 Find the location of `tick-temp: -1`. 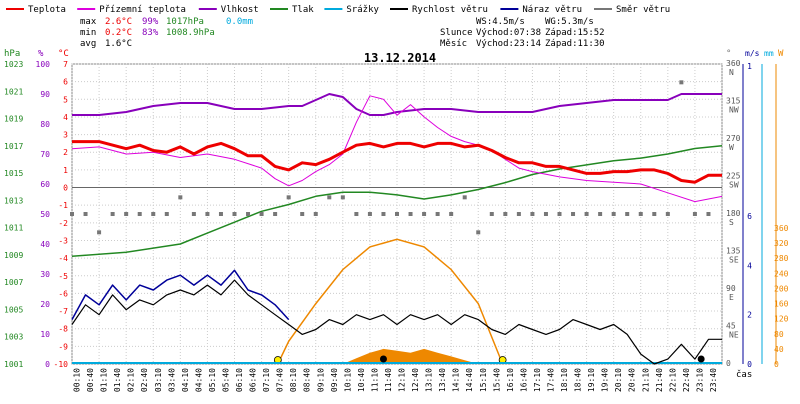

tick-temp: -1 is located at coordinates (63, 205).